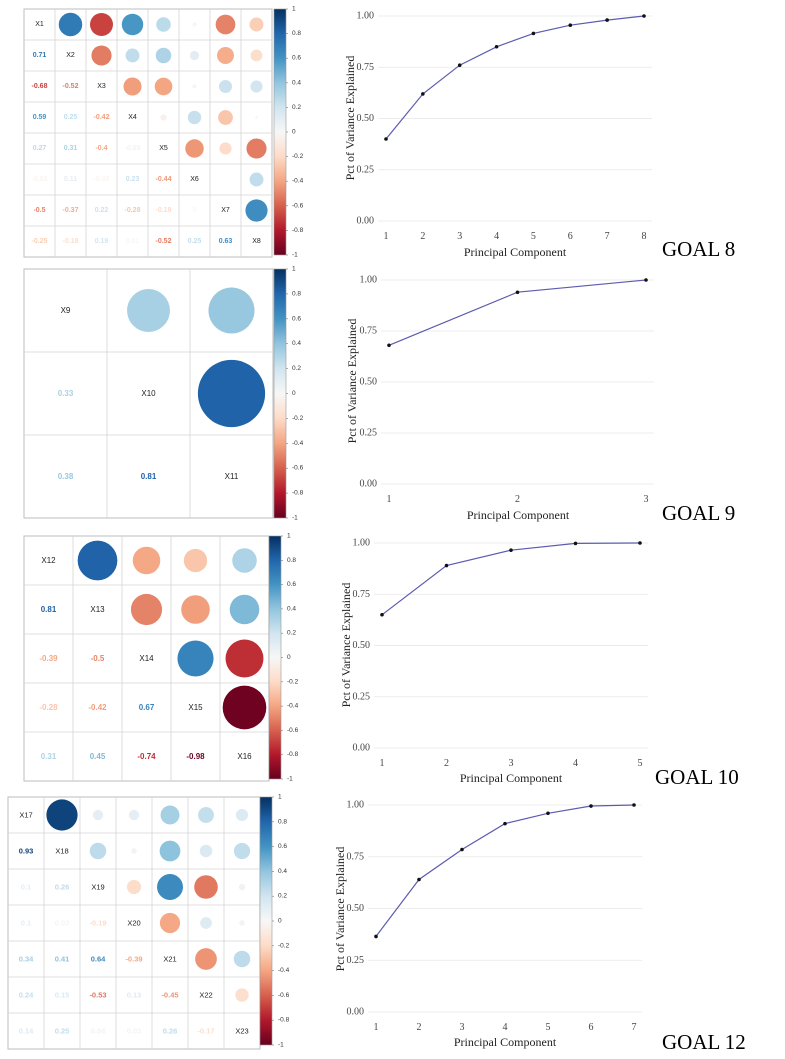  Describe the element at coordinates (291, 584) in the screenshot. I see `colorbar-tick-label: 0.6` at that location.